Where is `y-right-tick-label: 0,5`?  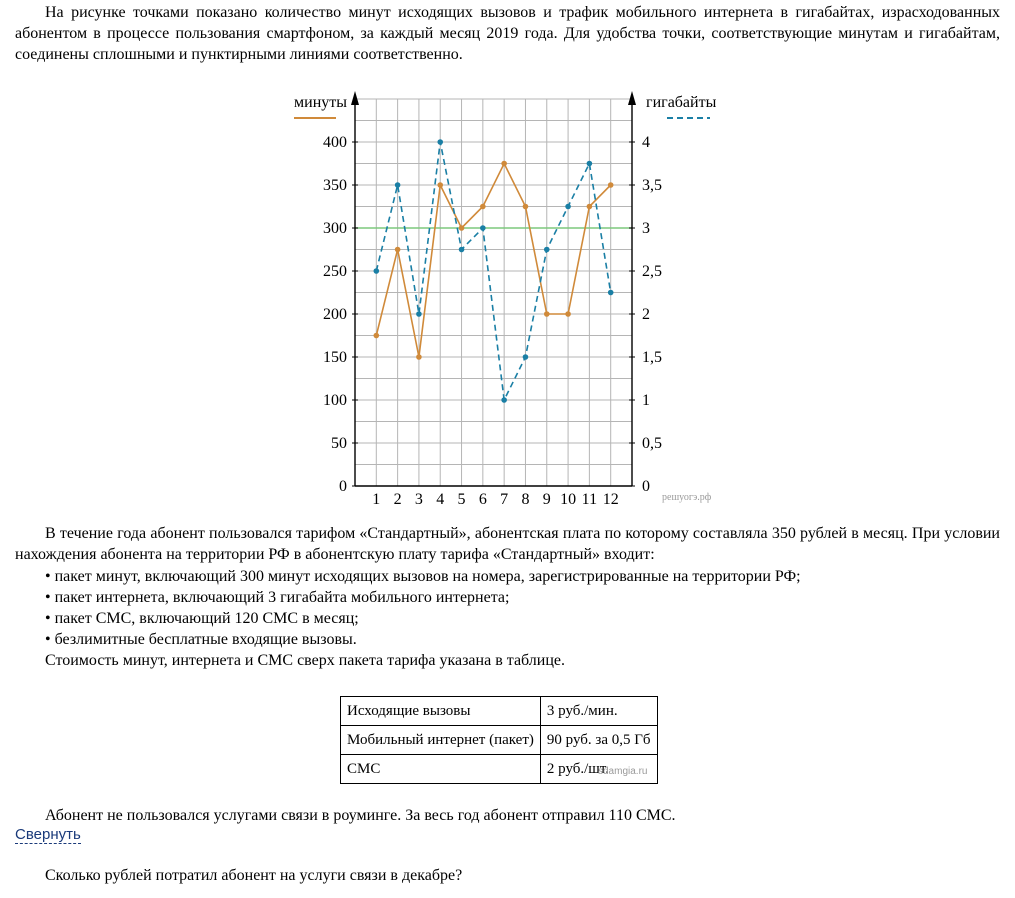 y-right-tick-label: 0,5 is located at coordinates (652, 443).